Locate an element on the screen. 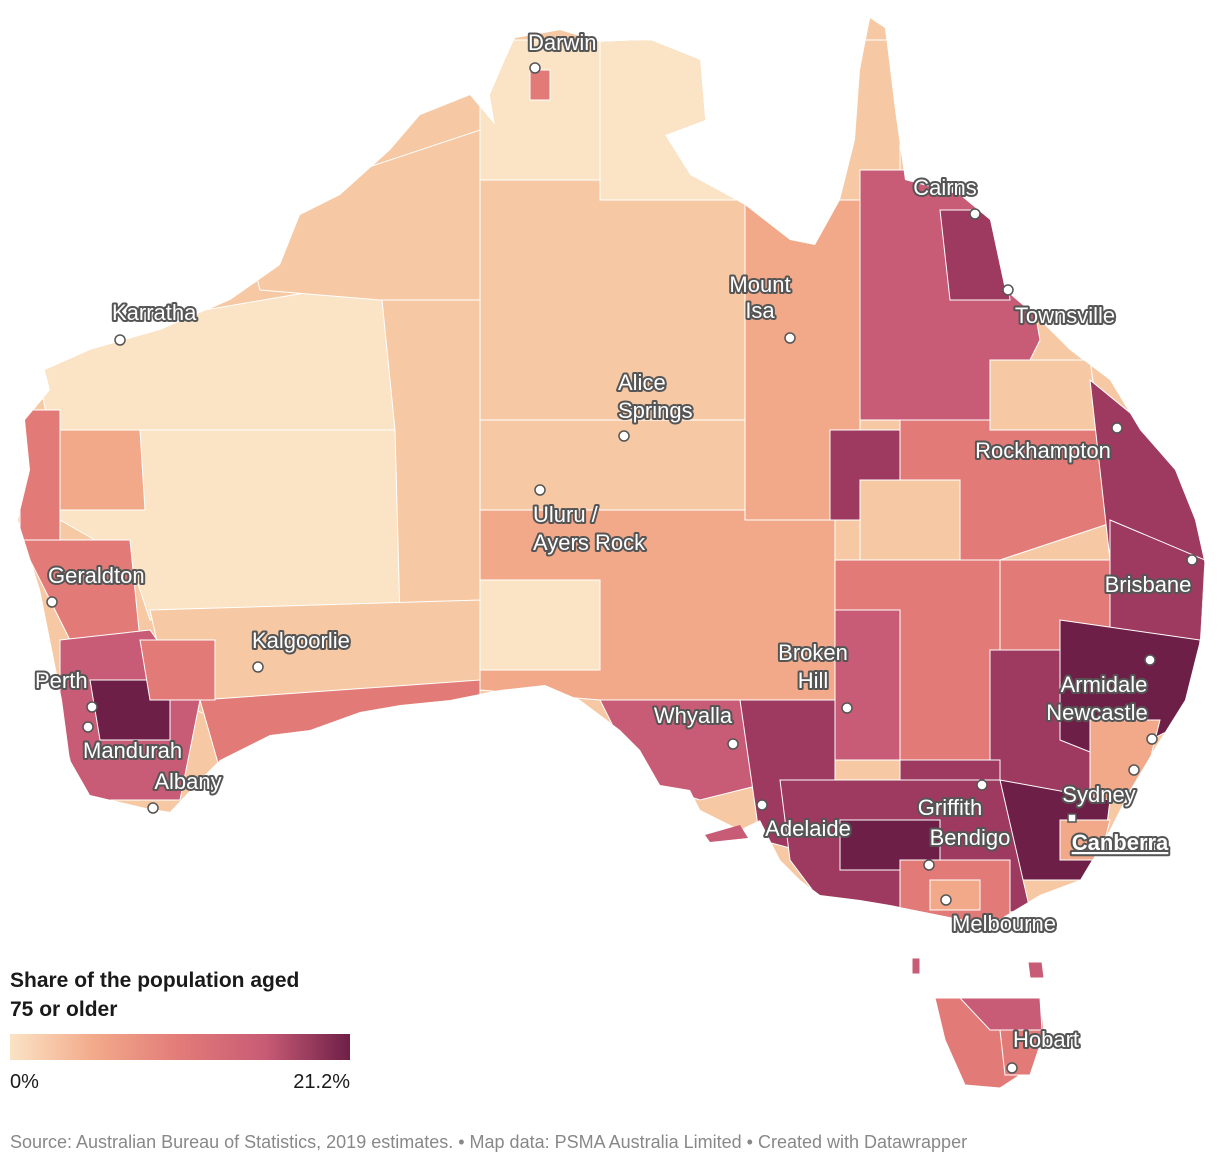 The height and width of the screenshot is (1168, 1220). city-label-mandurah: Mandurah is located at coordinates (132, 750).